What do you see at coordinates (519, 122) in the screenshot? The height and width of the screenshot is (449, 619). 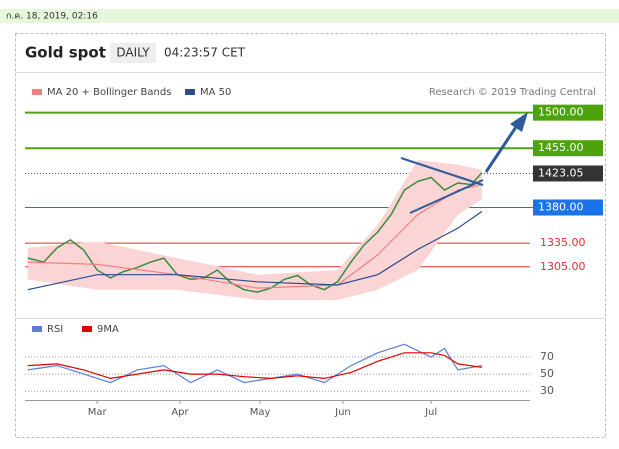 I see `arrow-head` at bounding box center [519, 122].